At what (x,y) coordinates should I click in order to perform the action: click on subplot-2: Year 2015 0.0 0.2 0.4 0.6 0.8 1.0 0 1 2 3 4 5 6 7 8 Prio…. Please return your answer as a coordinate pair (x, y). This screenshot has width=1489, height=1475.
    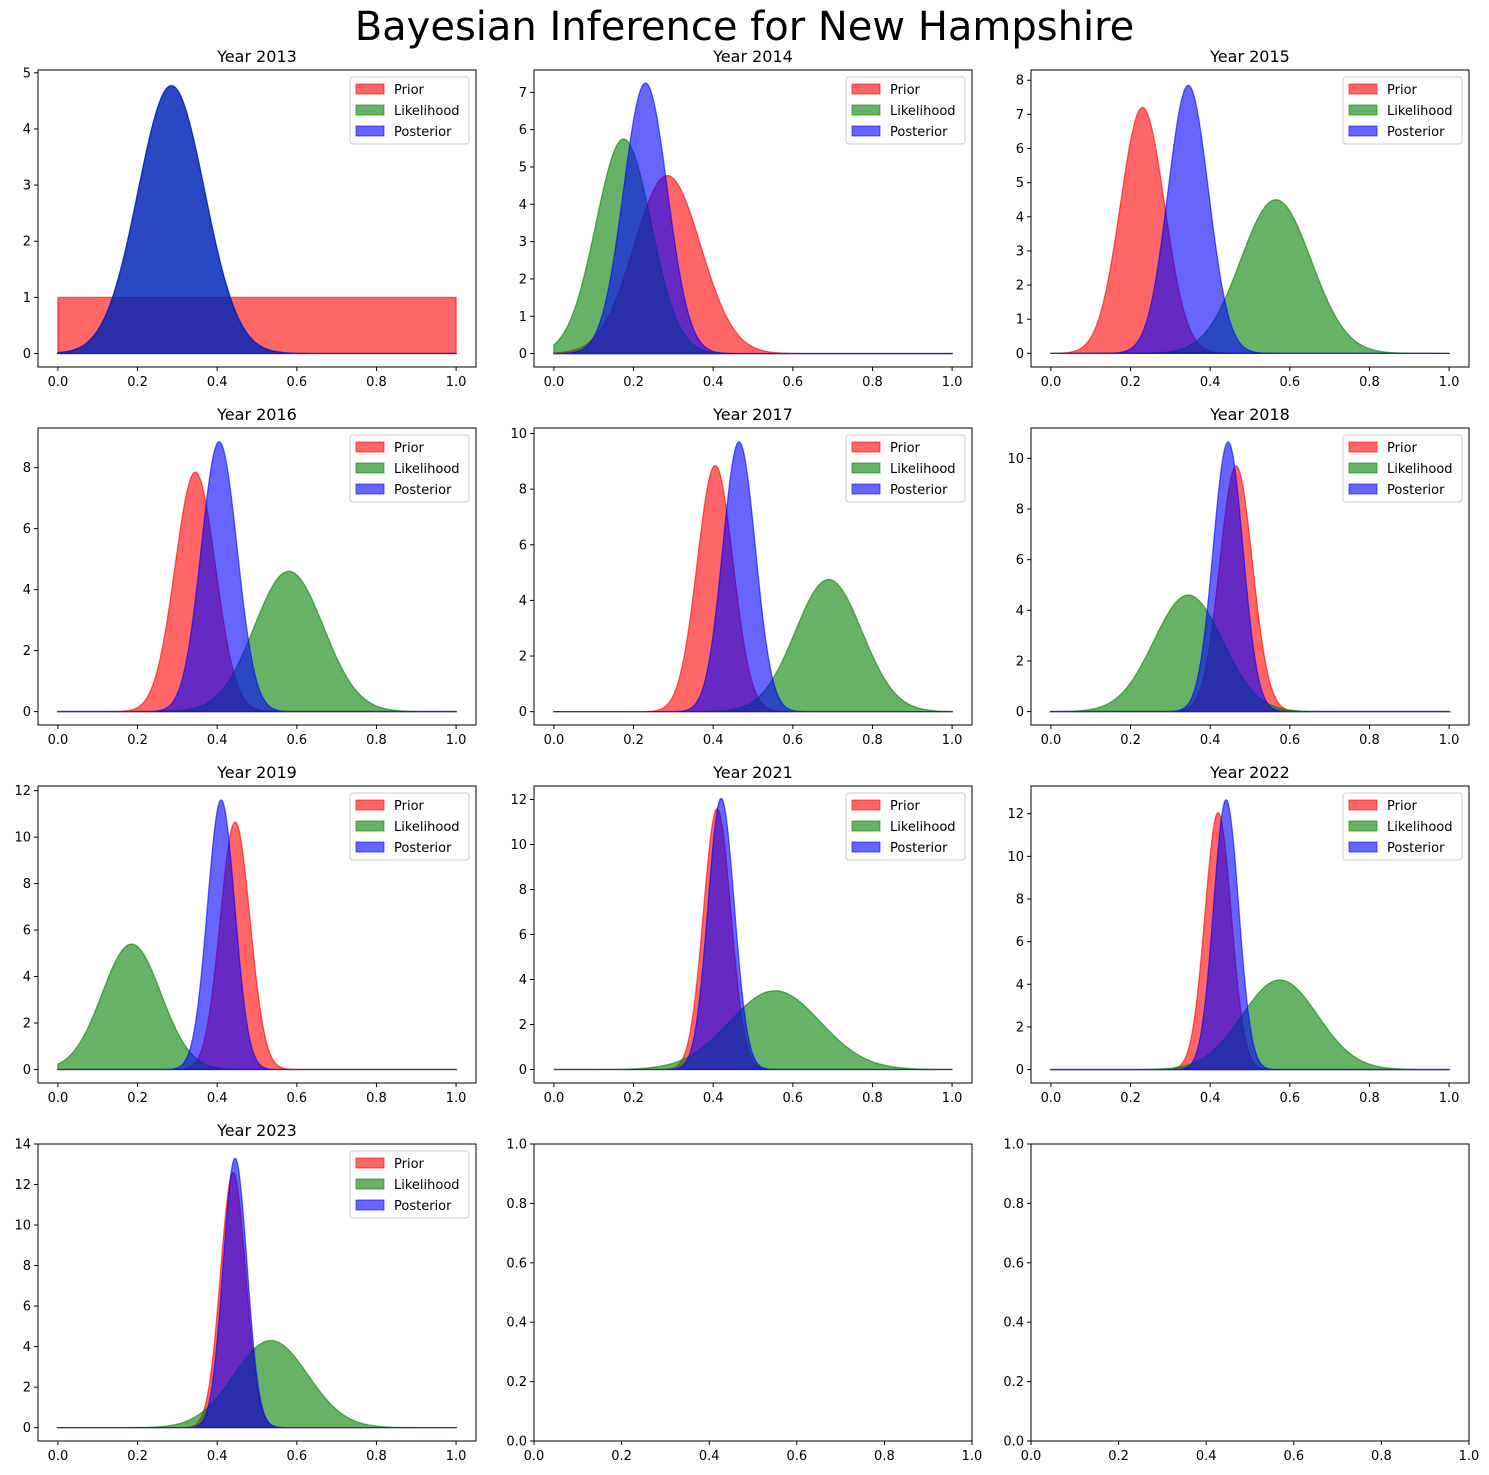
    Looking at the image, I should click on (1243, 218).